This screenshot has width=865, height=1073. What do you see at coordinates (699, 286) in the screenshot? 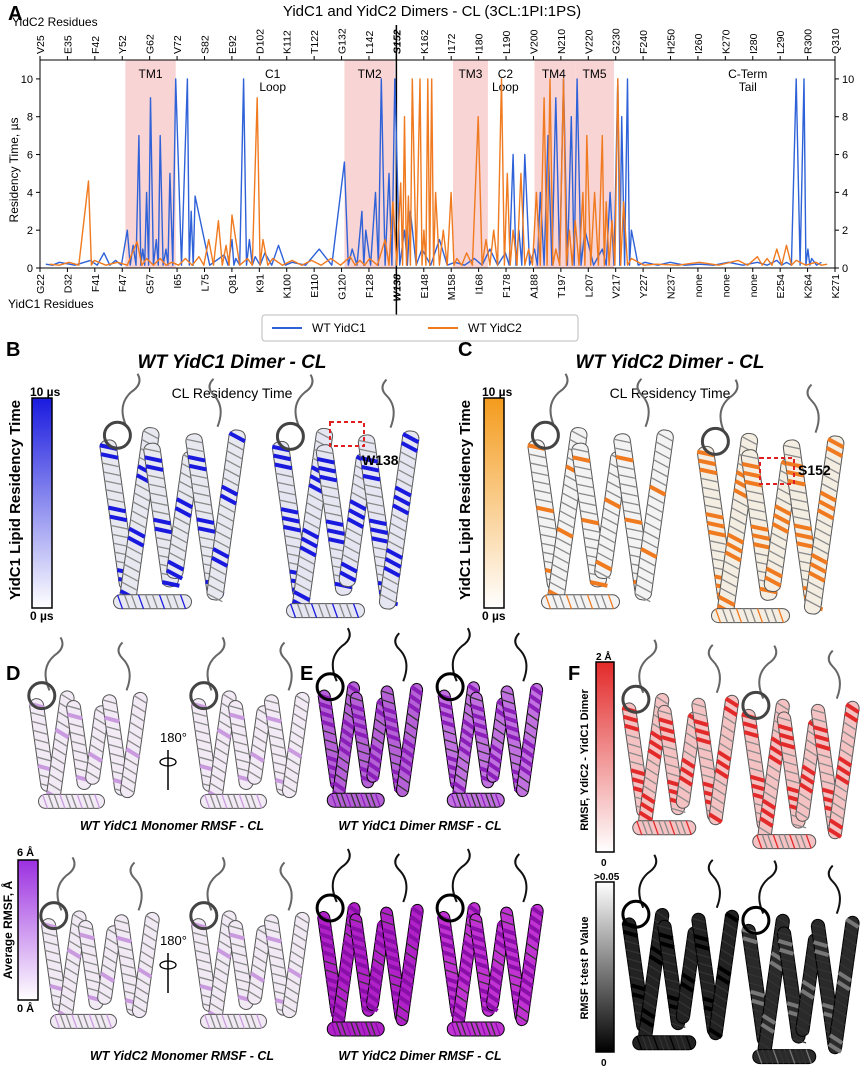
I see `bottom-tick-label: none` at bounding box center [699, 286].